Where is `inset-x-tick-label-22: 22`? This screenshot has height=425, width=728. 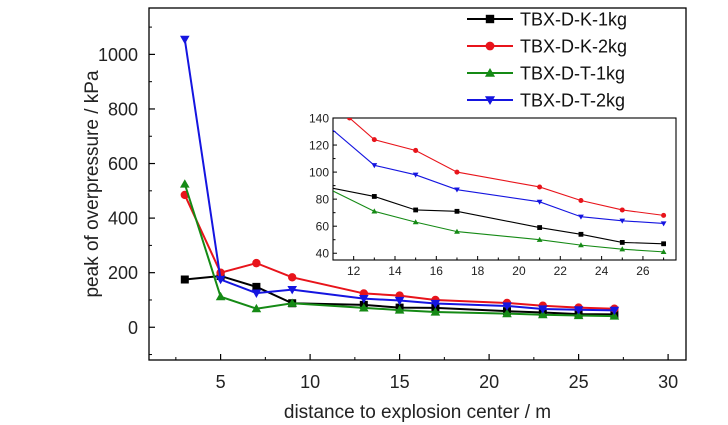
inset-x-tick-label-22: 22 is located at coordinates (561, 271).